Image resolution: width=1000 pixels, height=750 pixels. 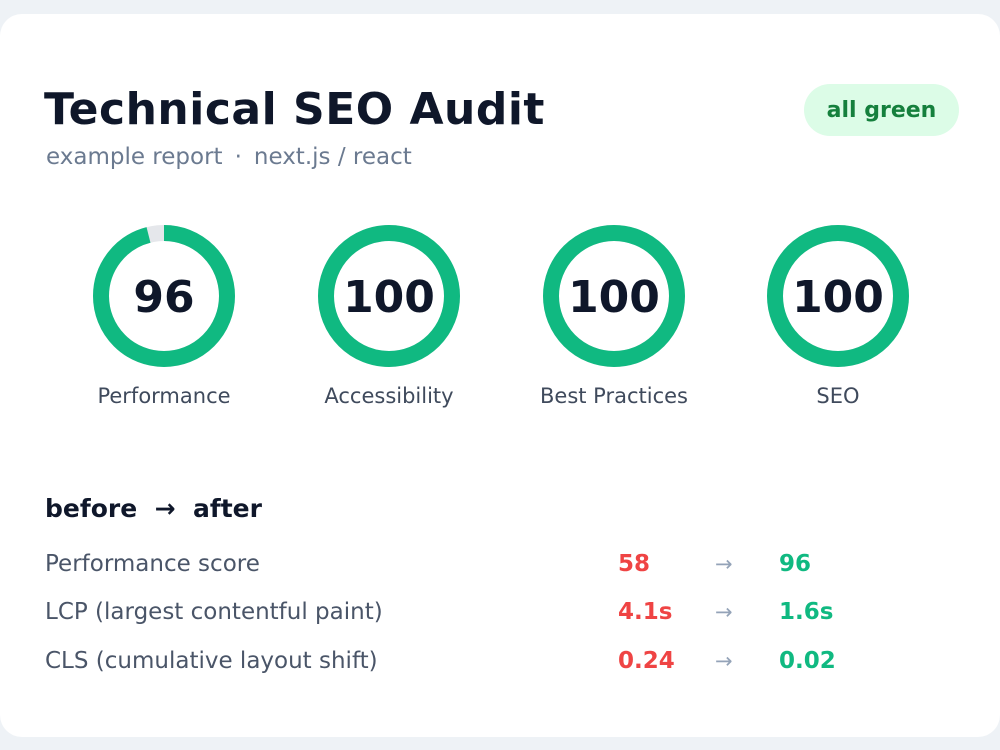 What do you see at coordinates (332, 157) in the screenshot?
I see `subtitle-stack: next.js / react` at bounding box center [332, 157].